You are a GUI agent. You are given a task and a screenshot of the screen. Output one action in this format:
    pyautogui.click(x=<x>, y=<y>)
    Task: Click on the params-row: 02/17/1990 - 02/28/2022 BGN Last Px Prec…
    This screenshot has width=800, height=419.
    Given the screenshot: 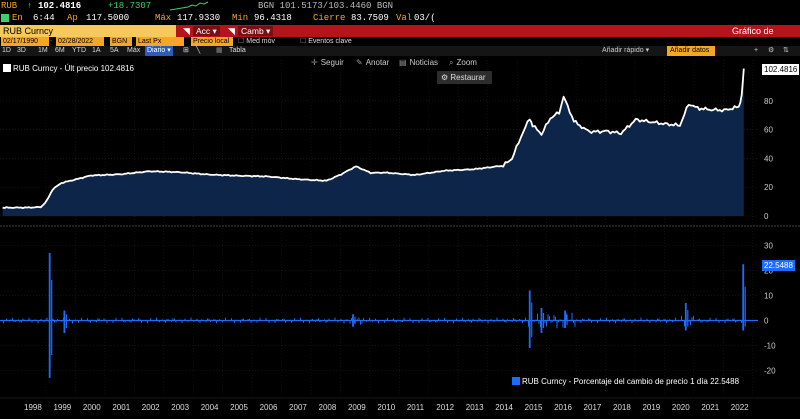 What is the action you would take?
    pyautogui.click(x=400, y=41)
    